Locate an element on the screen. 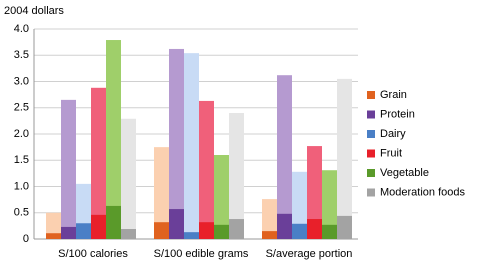 Image resolution: width=481 pixels, height=268 pixels. y-tick-label: 0.5 is located at coordinates (21, 213).